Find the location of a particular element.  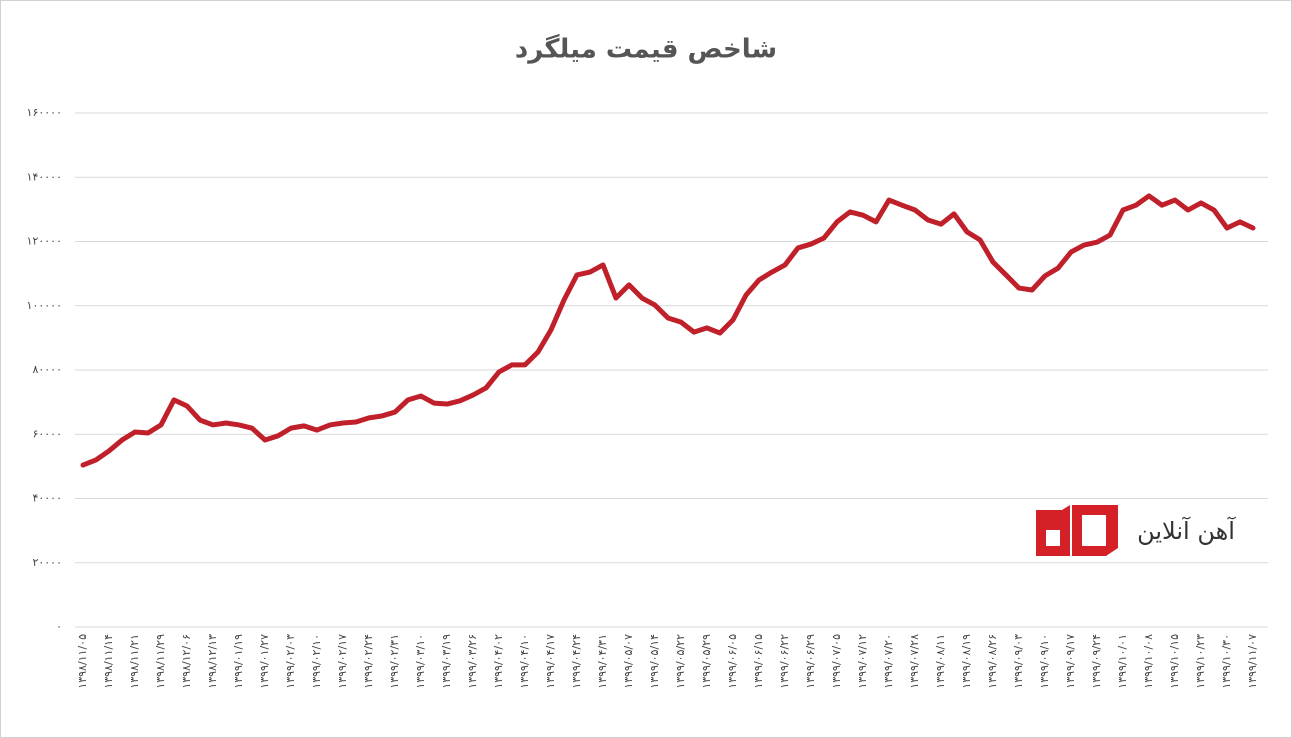

x-tick-label: ۱۳۹۹/۰۲/۱۰ is located at coordinates (316, 661).